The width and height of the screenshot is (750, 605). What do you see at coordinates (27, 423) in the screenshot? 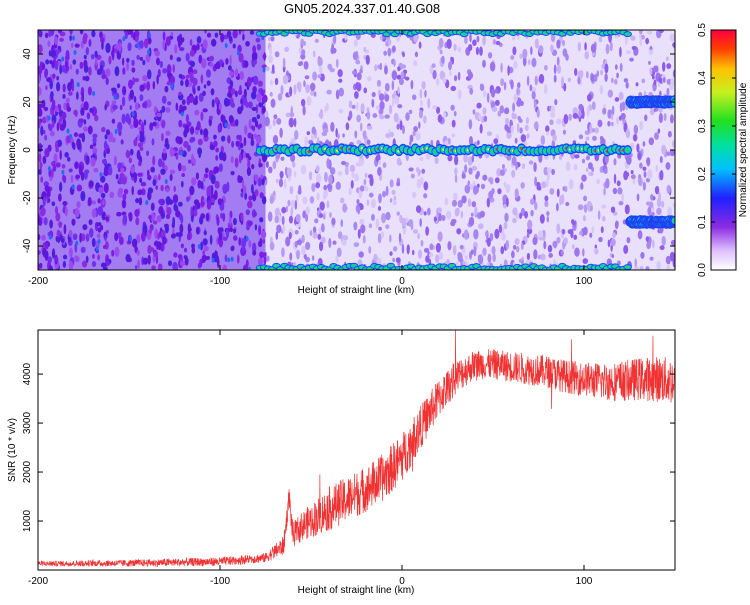
I see `y-tick-label: 3000` at bounding box center [27, 423].